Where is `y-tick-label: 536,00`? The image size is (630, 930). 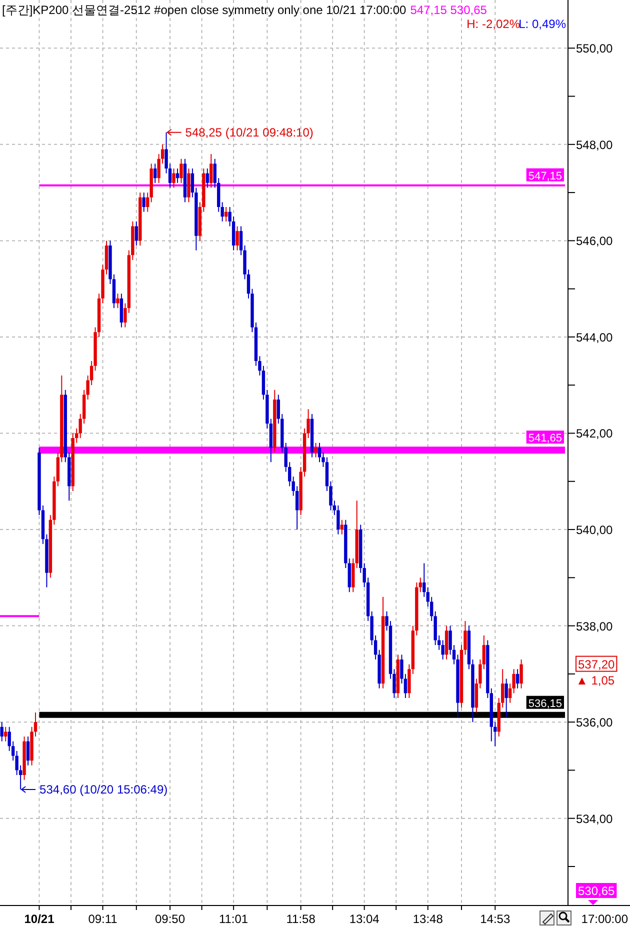 y-tick-label: 536,00 is located at coordinates (595, 723).